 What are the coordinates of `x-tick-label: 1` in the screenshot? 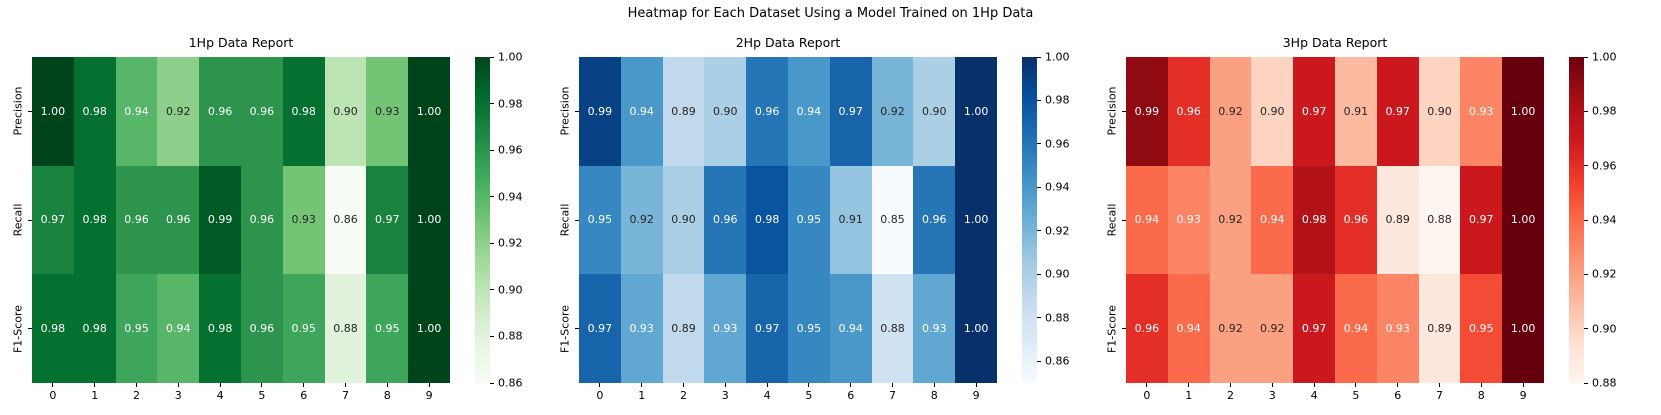 It's located at (642, 395).